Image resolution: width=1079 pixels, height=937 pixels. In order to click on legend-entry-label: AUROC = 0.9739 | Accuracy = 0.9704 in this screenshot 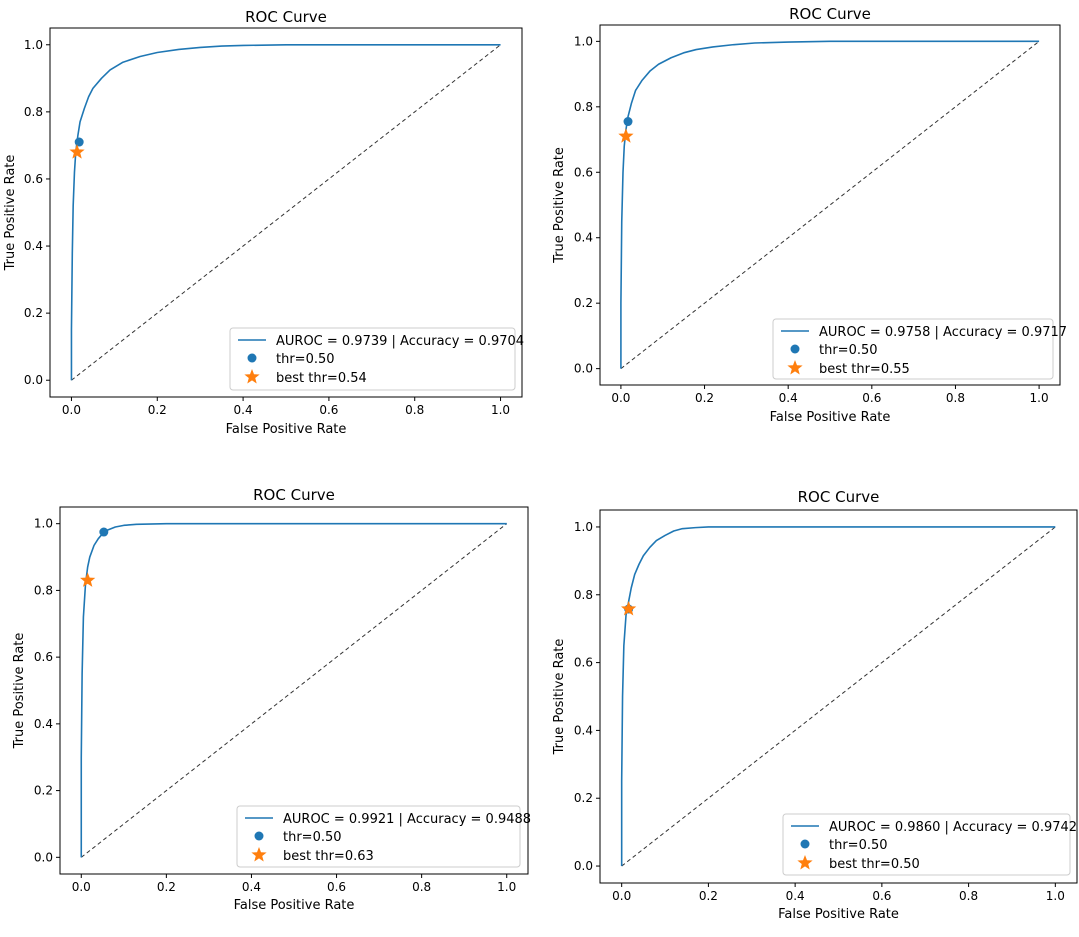, I will do `click(400, 341)`.